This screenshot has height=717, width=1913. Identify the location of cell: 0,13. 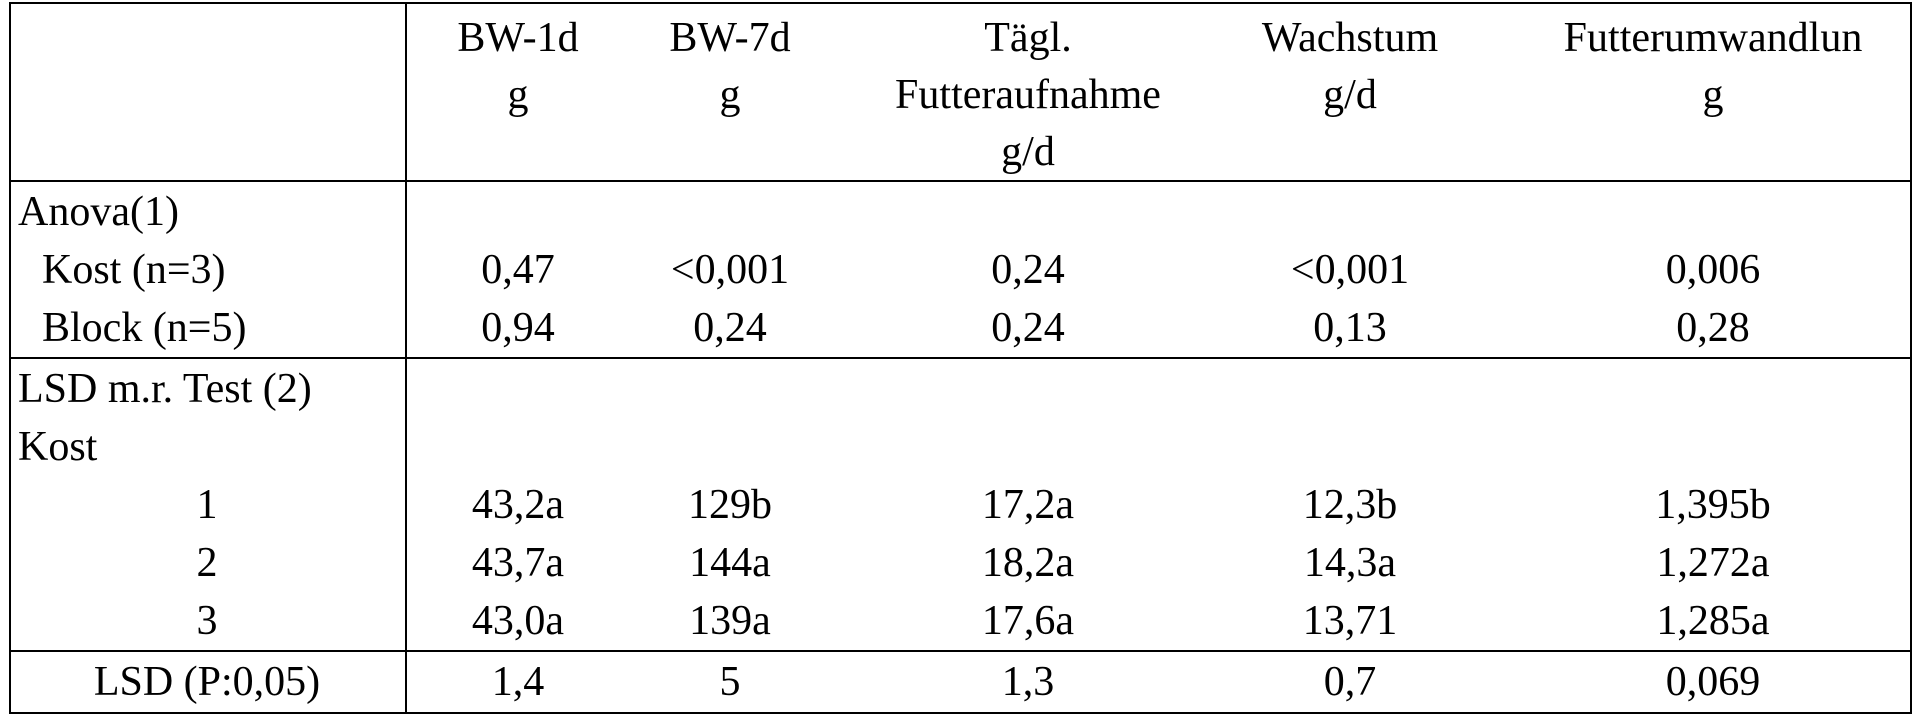
(1350, 328).